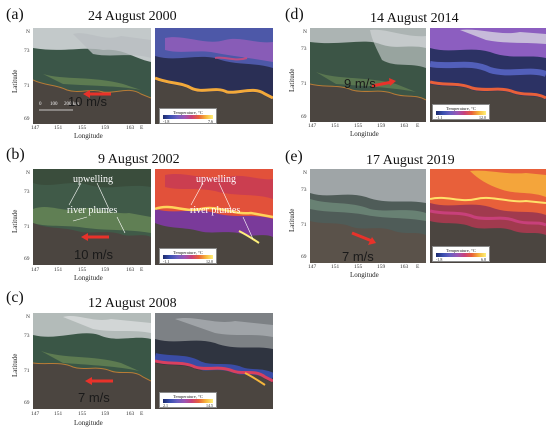 The width and height of the screenshot is (550, 439). What do you see at coordinates (130, 128) in the screenshot?
I see `x-tick-163-a: 163` at bounding box center [130, 128].